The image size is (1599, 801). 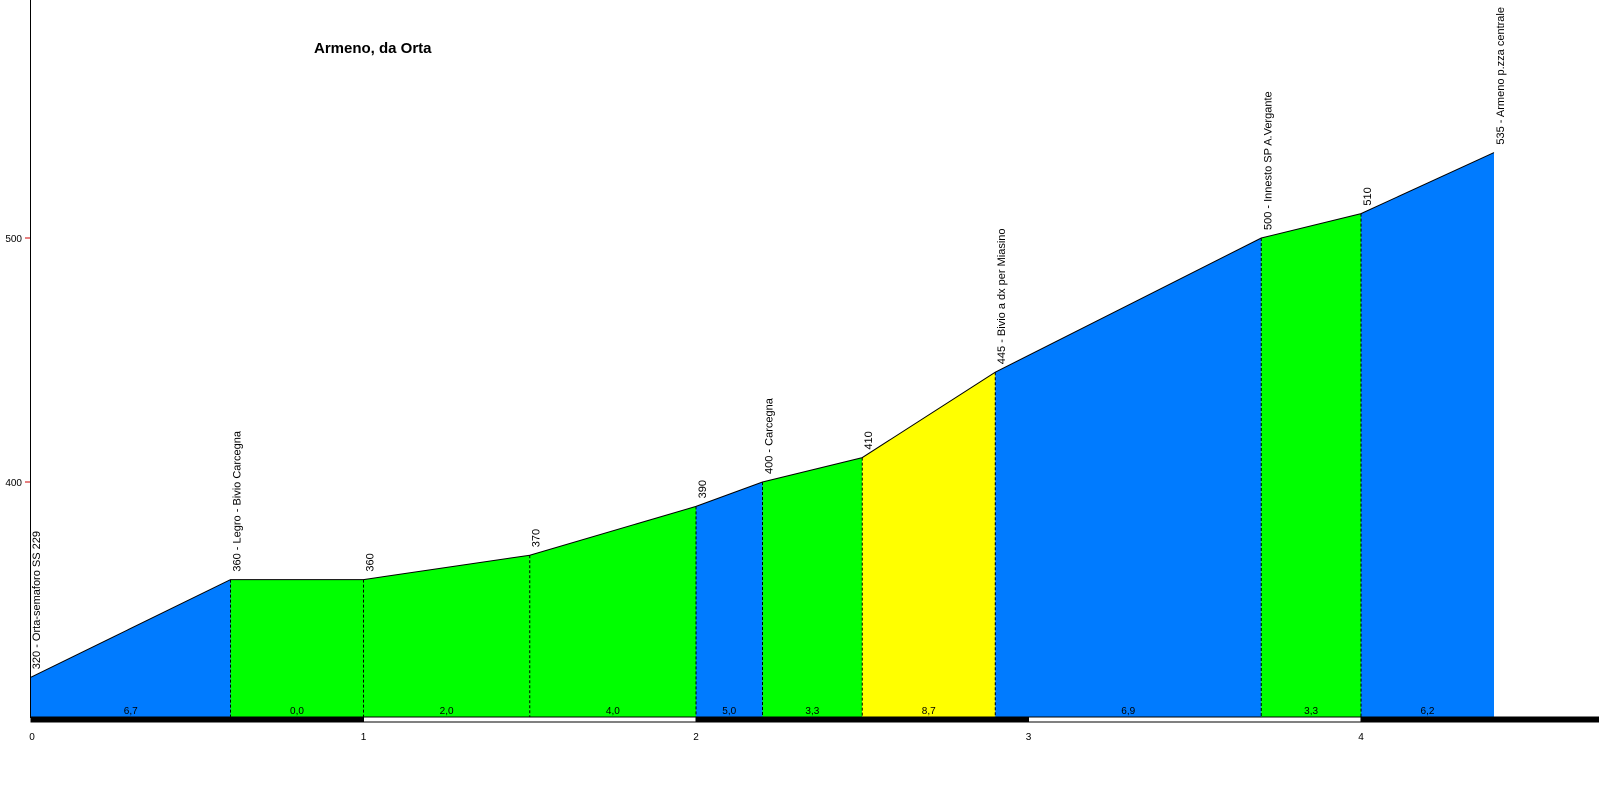 I want to click on gradient-labels: 6,7 0,0 2,0 4,0 5,0 3,3 8,7 6,9 3,3 6,2, so click(x=779, y=711).